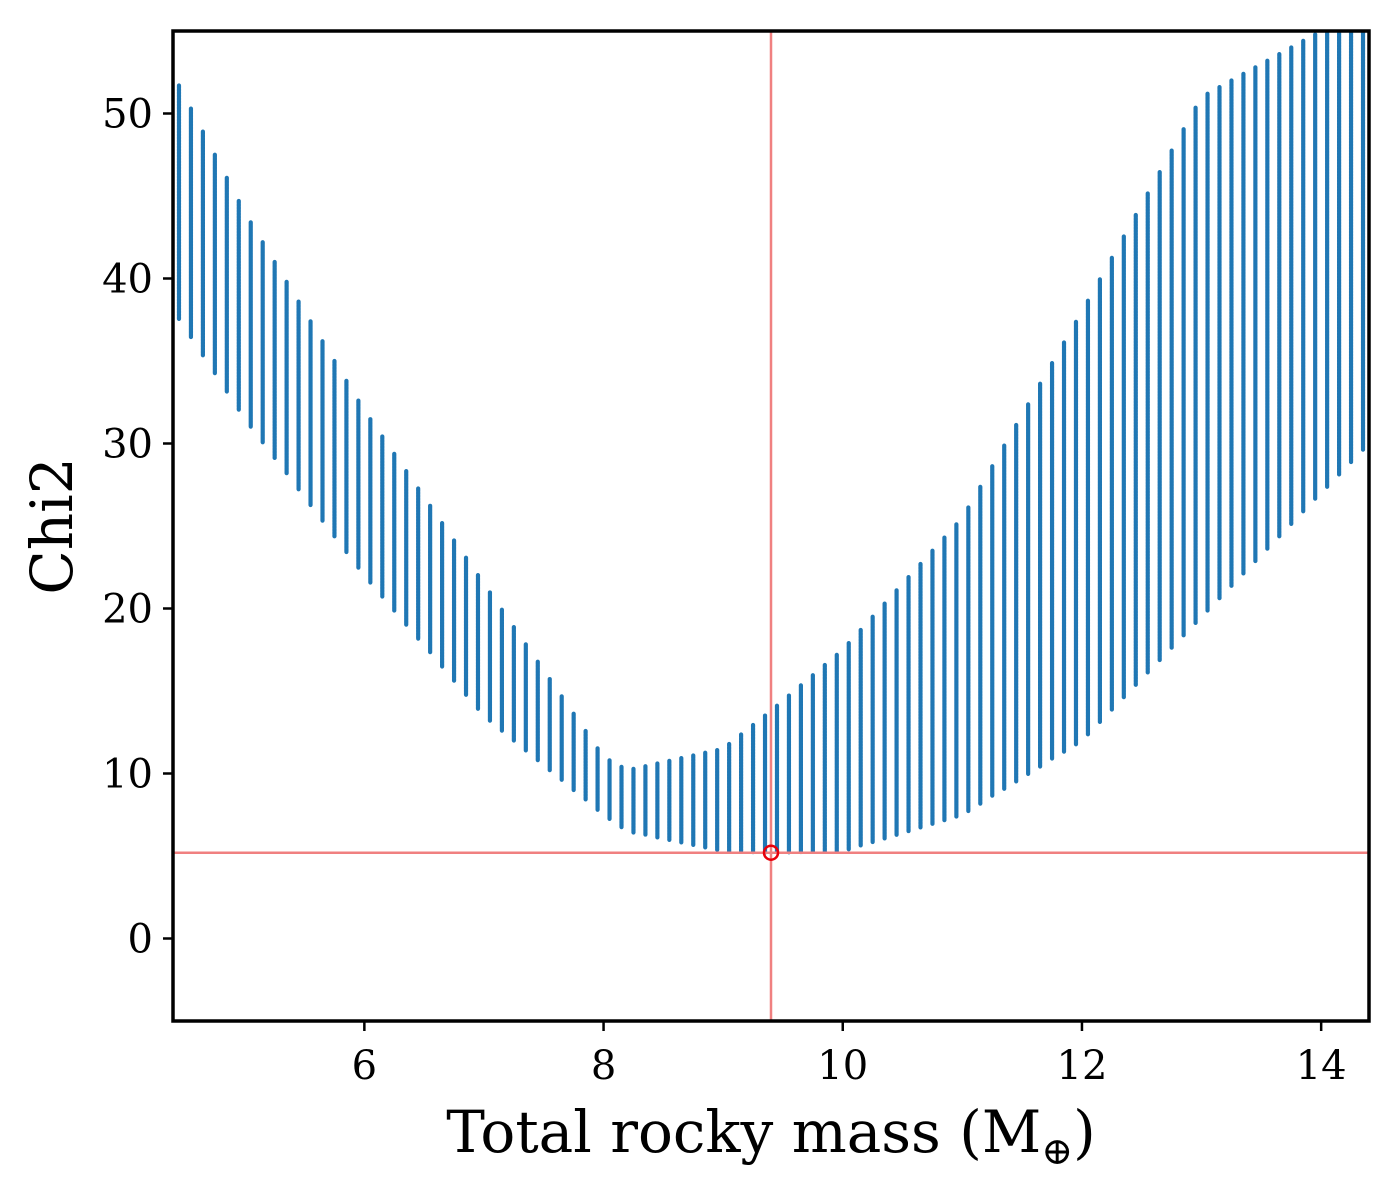 Image resolution: width=1400 pixels, height=1200 pixels. Describe the element at coordinates (127, 610) in the screenshot. I see `y-tick-label: 20` at that location.